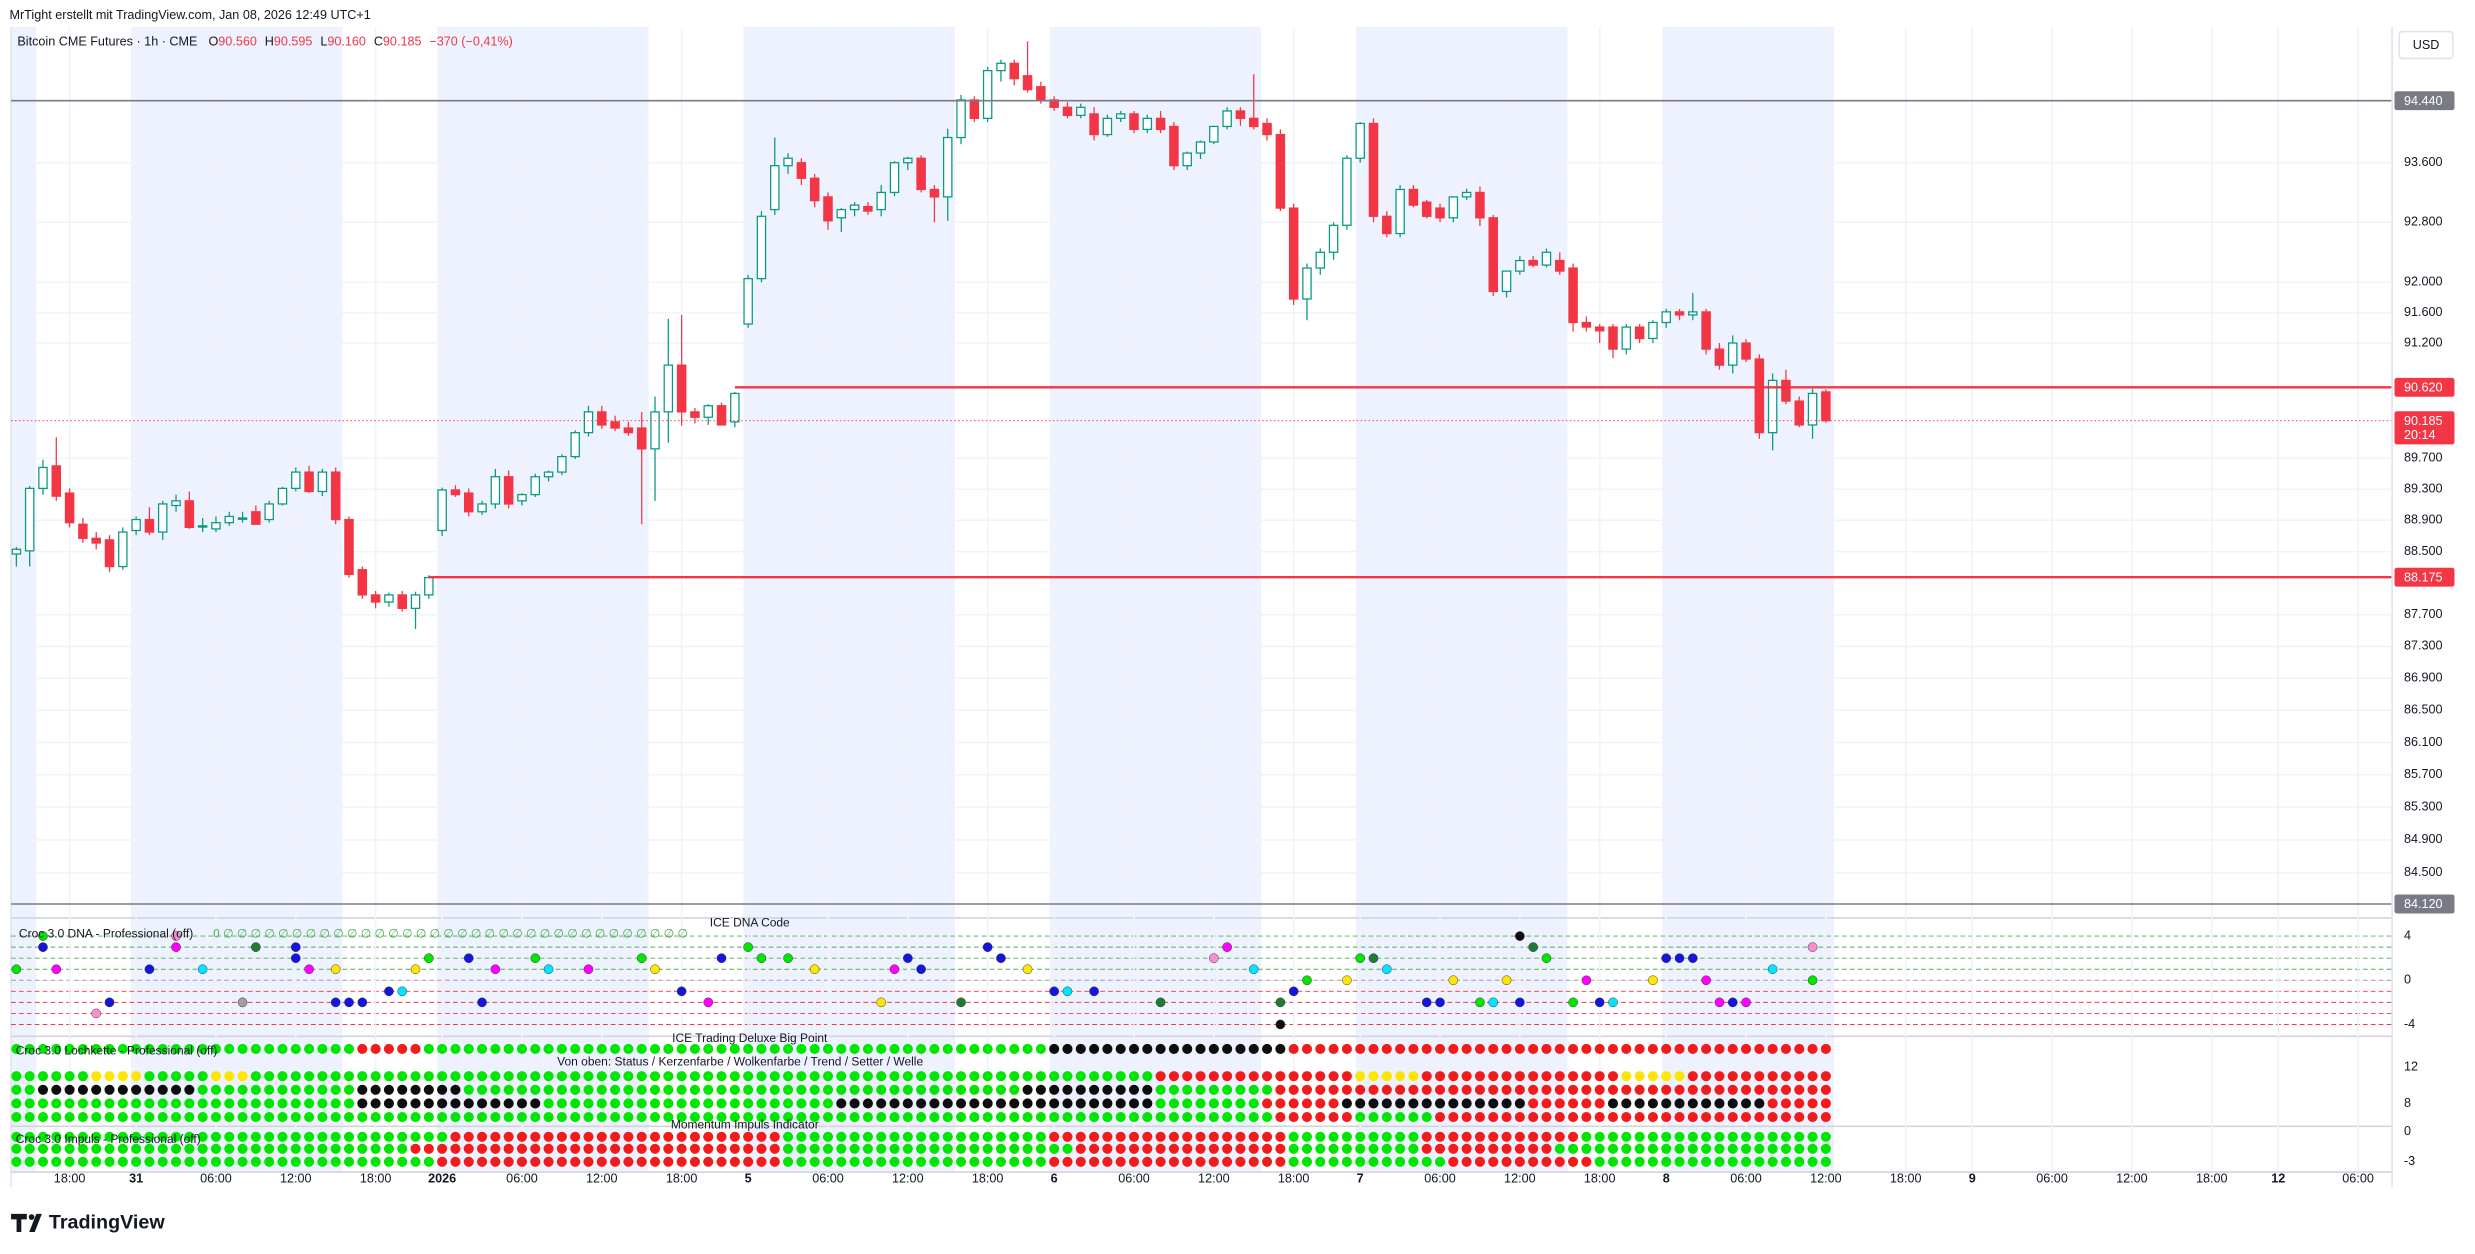 This screenshot has width=2475, height=1254. Describe the element at coordinates (1520, 1179) in the screenshot. I see `x-tick-label: 12:00` at that location.